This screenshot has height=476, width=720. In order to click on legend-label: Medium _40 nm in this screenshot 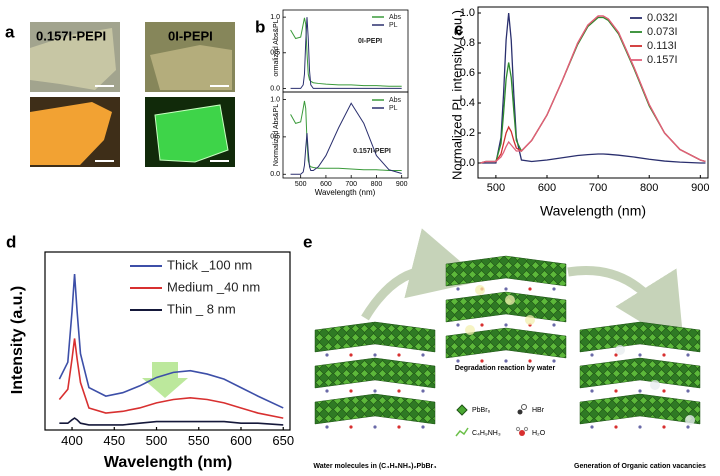, I will do `click(213, 286)`.